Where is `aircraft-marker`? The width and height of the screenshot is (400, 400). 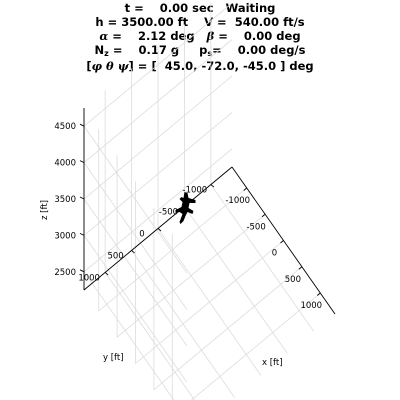
aircraft-marker is located at coordinates (185, 208).